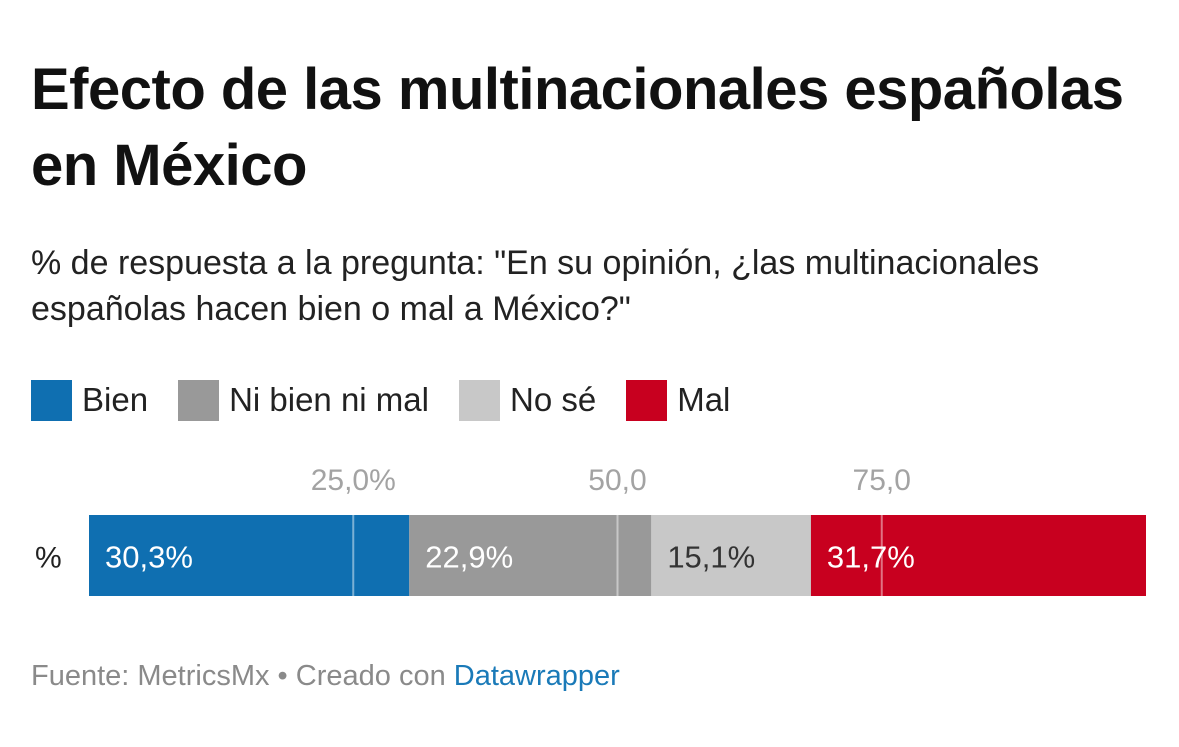  What do you see at coordinates (469, 557) in the screenshot?
I see `data-label-ni-bien-ni-mal: 22,9%` at bounding box center [469, 557].